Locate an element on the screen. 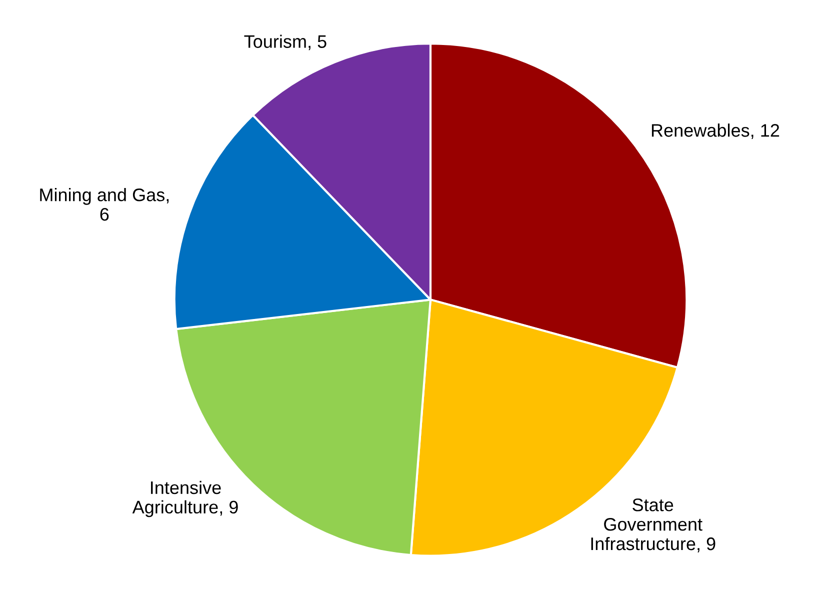  slice-label: Renewables, 12 is located at coordinates (716, 131).